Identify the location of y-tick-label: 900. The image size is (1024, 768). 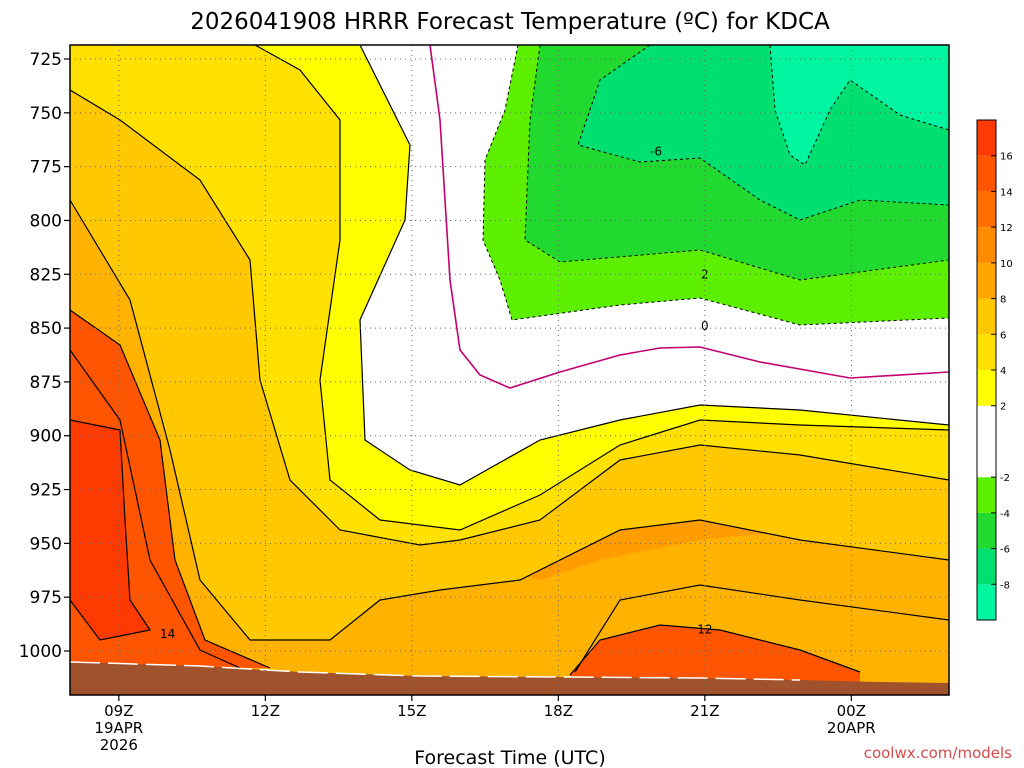
(46, 437).